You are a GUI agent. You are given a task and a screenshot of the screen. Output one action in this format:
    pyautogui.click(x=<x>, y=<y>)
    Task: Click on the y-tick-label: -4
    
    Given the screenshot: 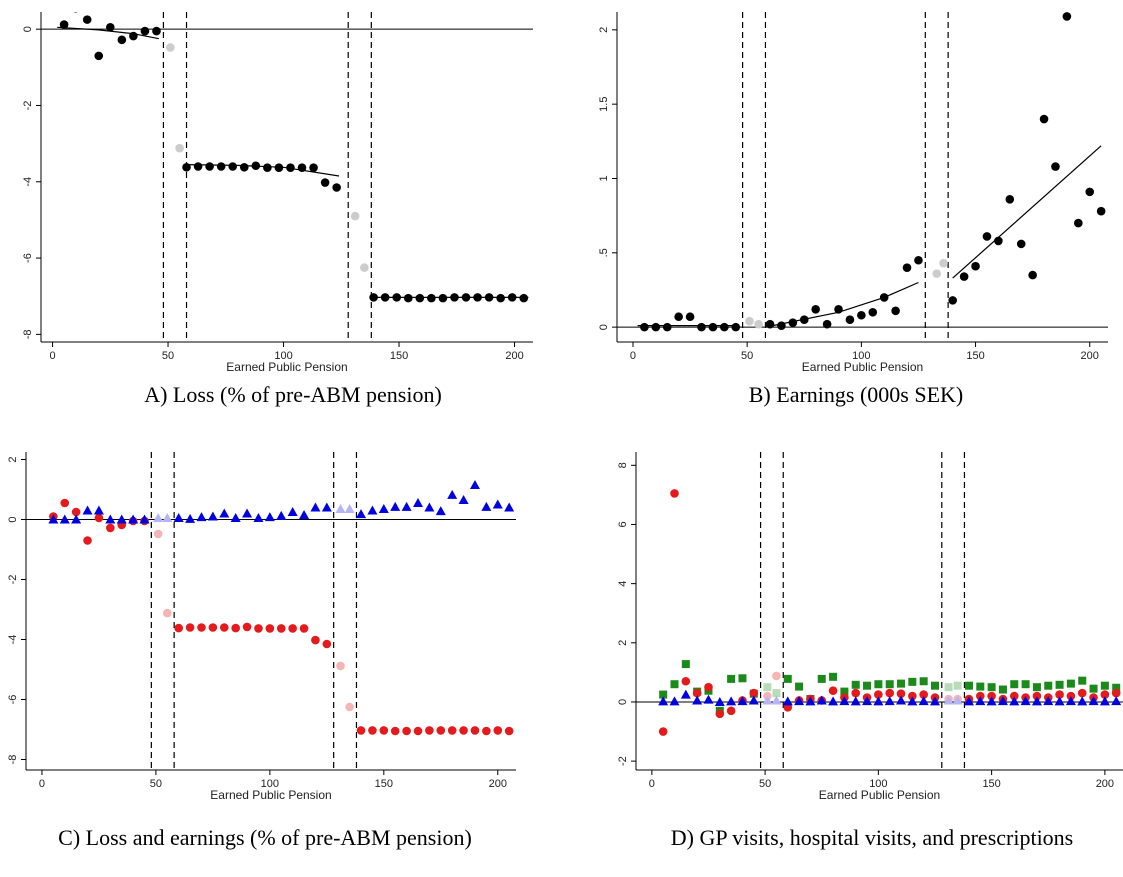 What is the action you would take?
    pyautogui.click(x=13, y=640)
    